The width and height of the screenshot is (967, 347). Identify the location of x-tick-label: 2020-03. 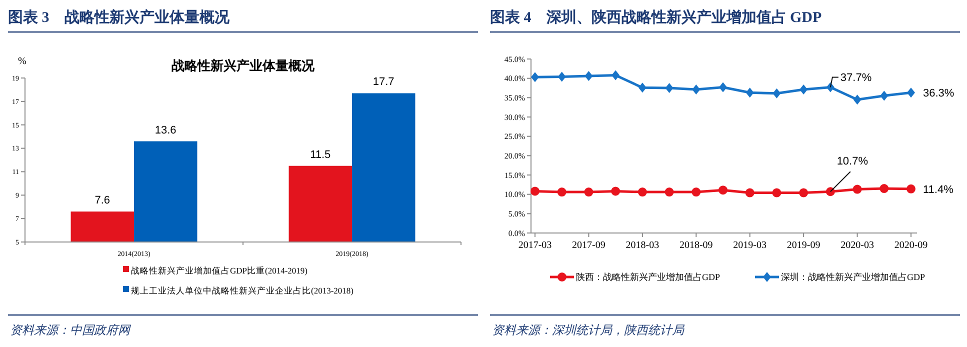
(857, 245).